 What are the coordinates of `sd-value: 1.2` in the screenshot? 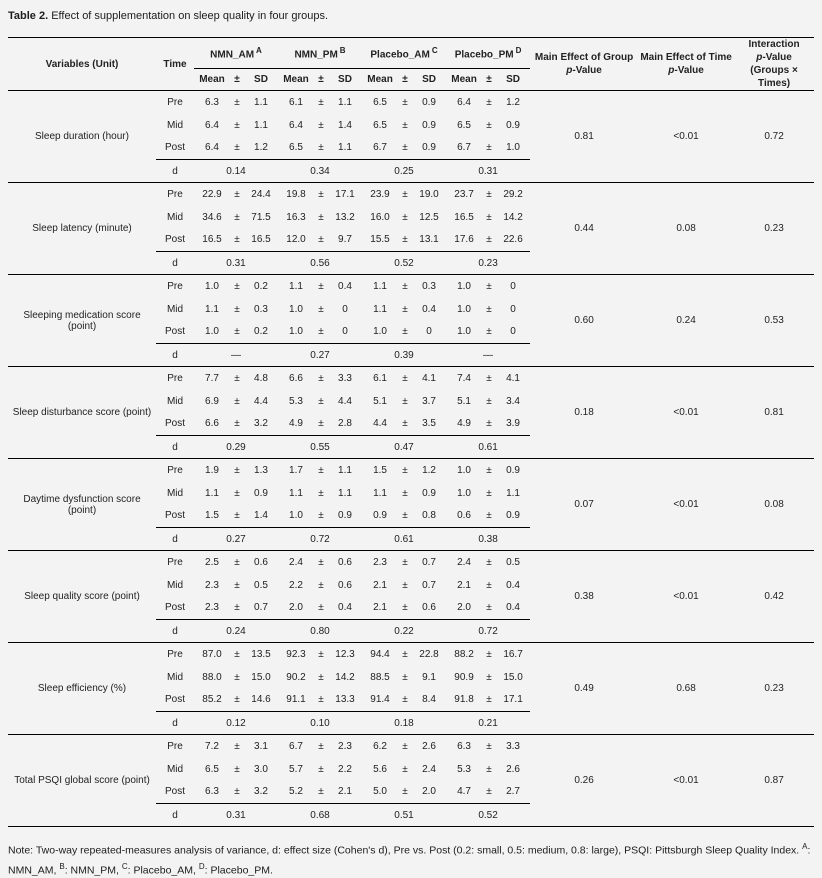 It's located at (261, 148).